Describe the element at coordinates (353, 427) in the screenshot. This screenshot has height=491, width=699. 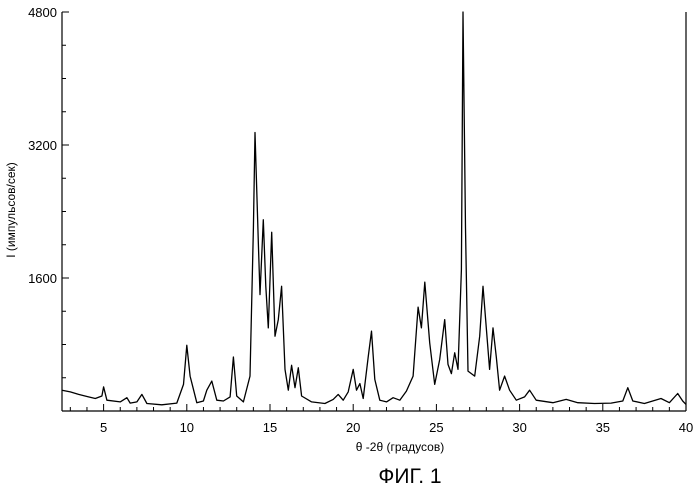
I see `x-tick-label: 20` at that location.